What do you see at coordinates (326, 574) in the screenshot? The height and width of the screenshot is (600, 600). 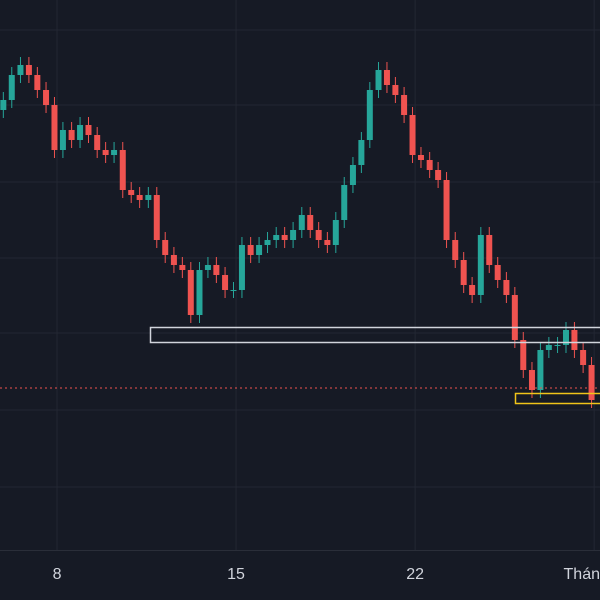 I see `time-axis: 8 15 22 Thán` at bounding box center [326, 574].